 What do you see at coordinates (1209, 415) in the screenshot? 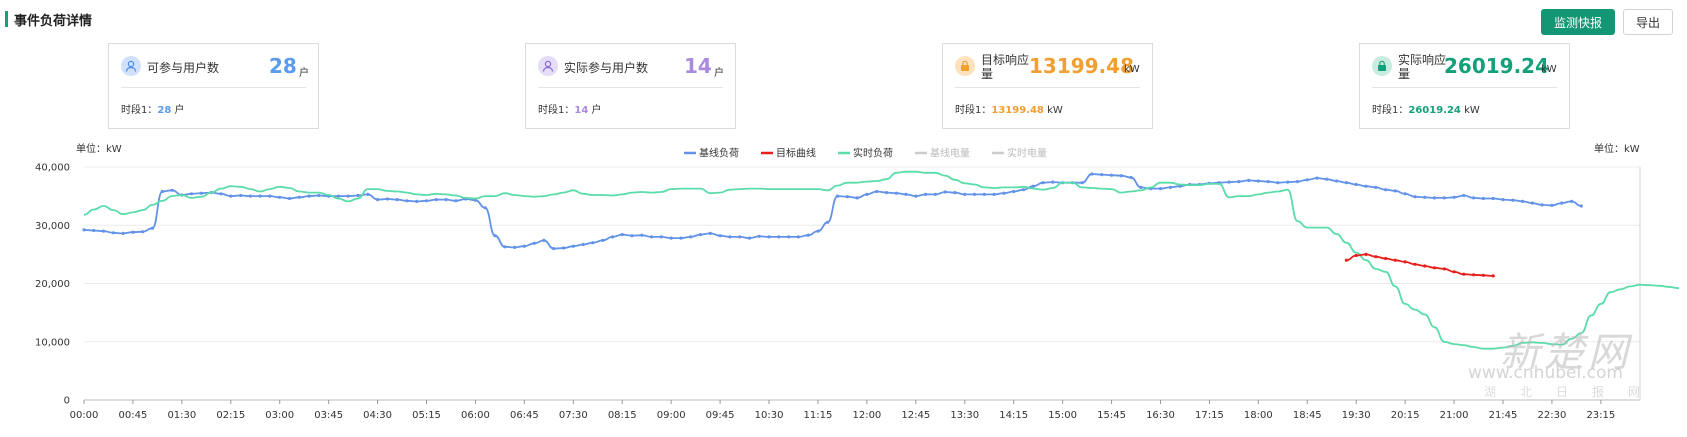
I see `x-tick-label: 17:15` at bounding box center [1209, 415].